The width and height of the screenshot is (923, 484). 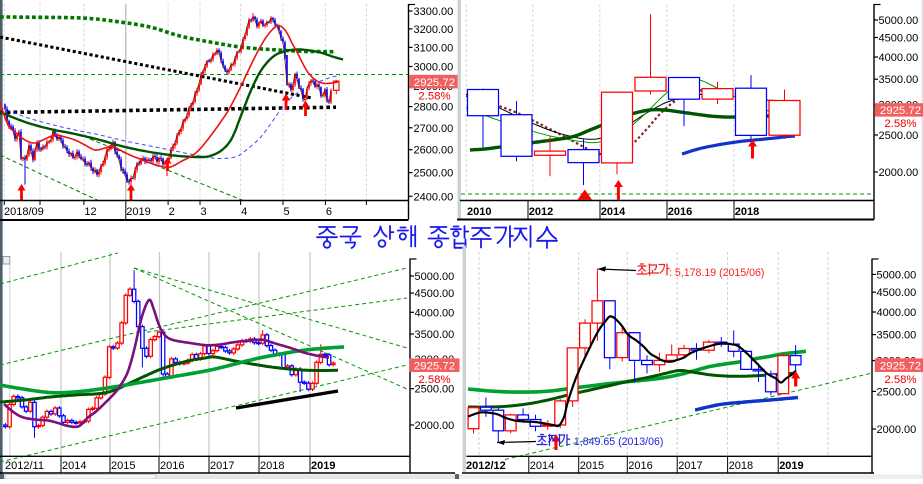 I want to click on svg-text: 2400.00, so click(x=434, y=197).